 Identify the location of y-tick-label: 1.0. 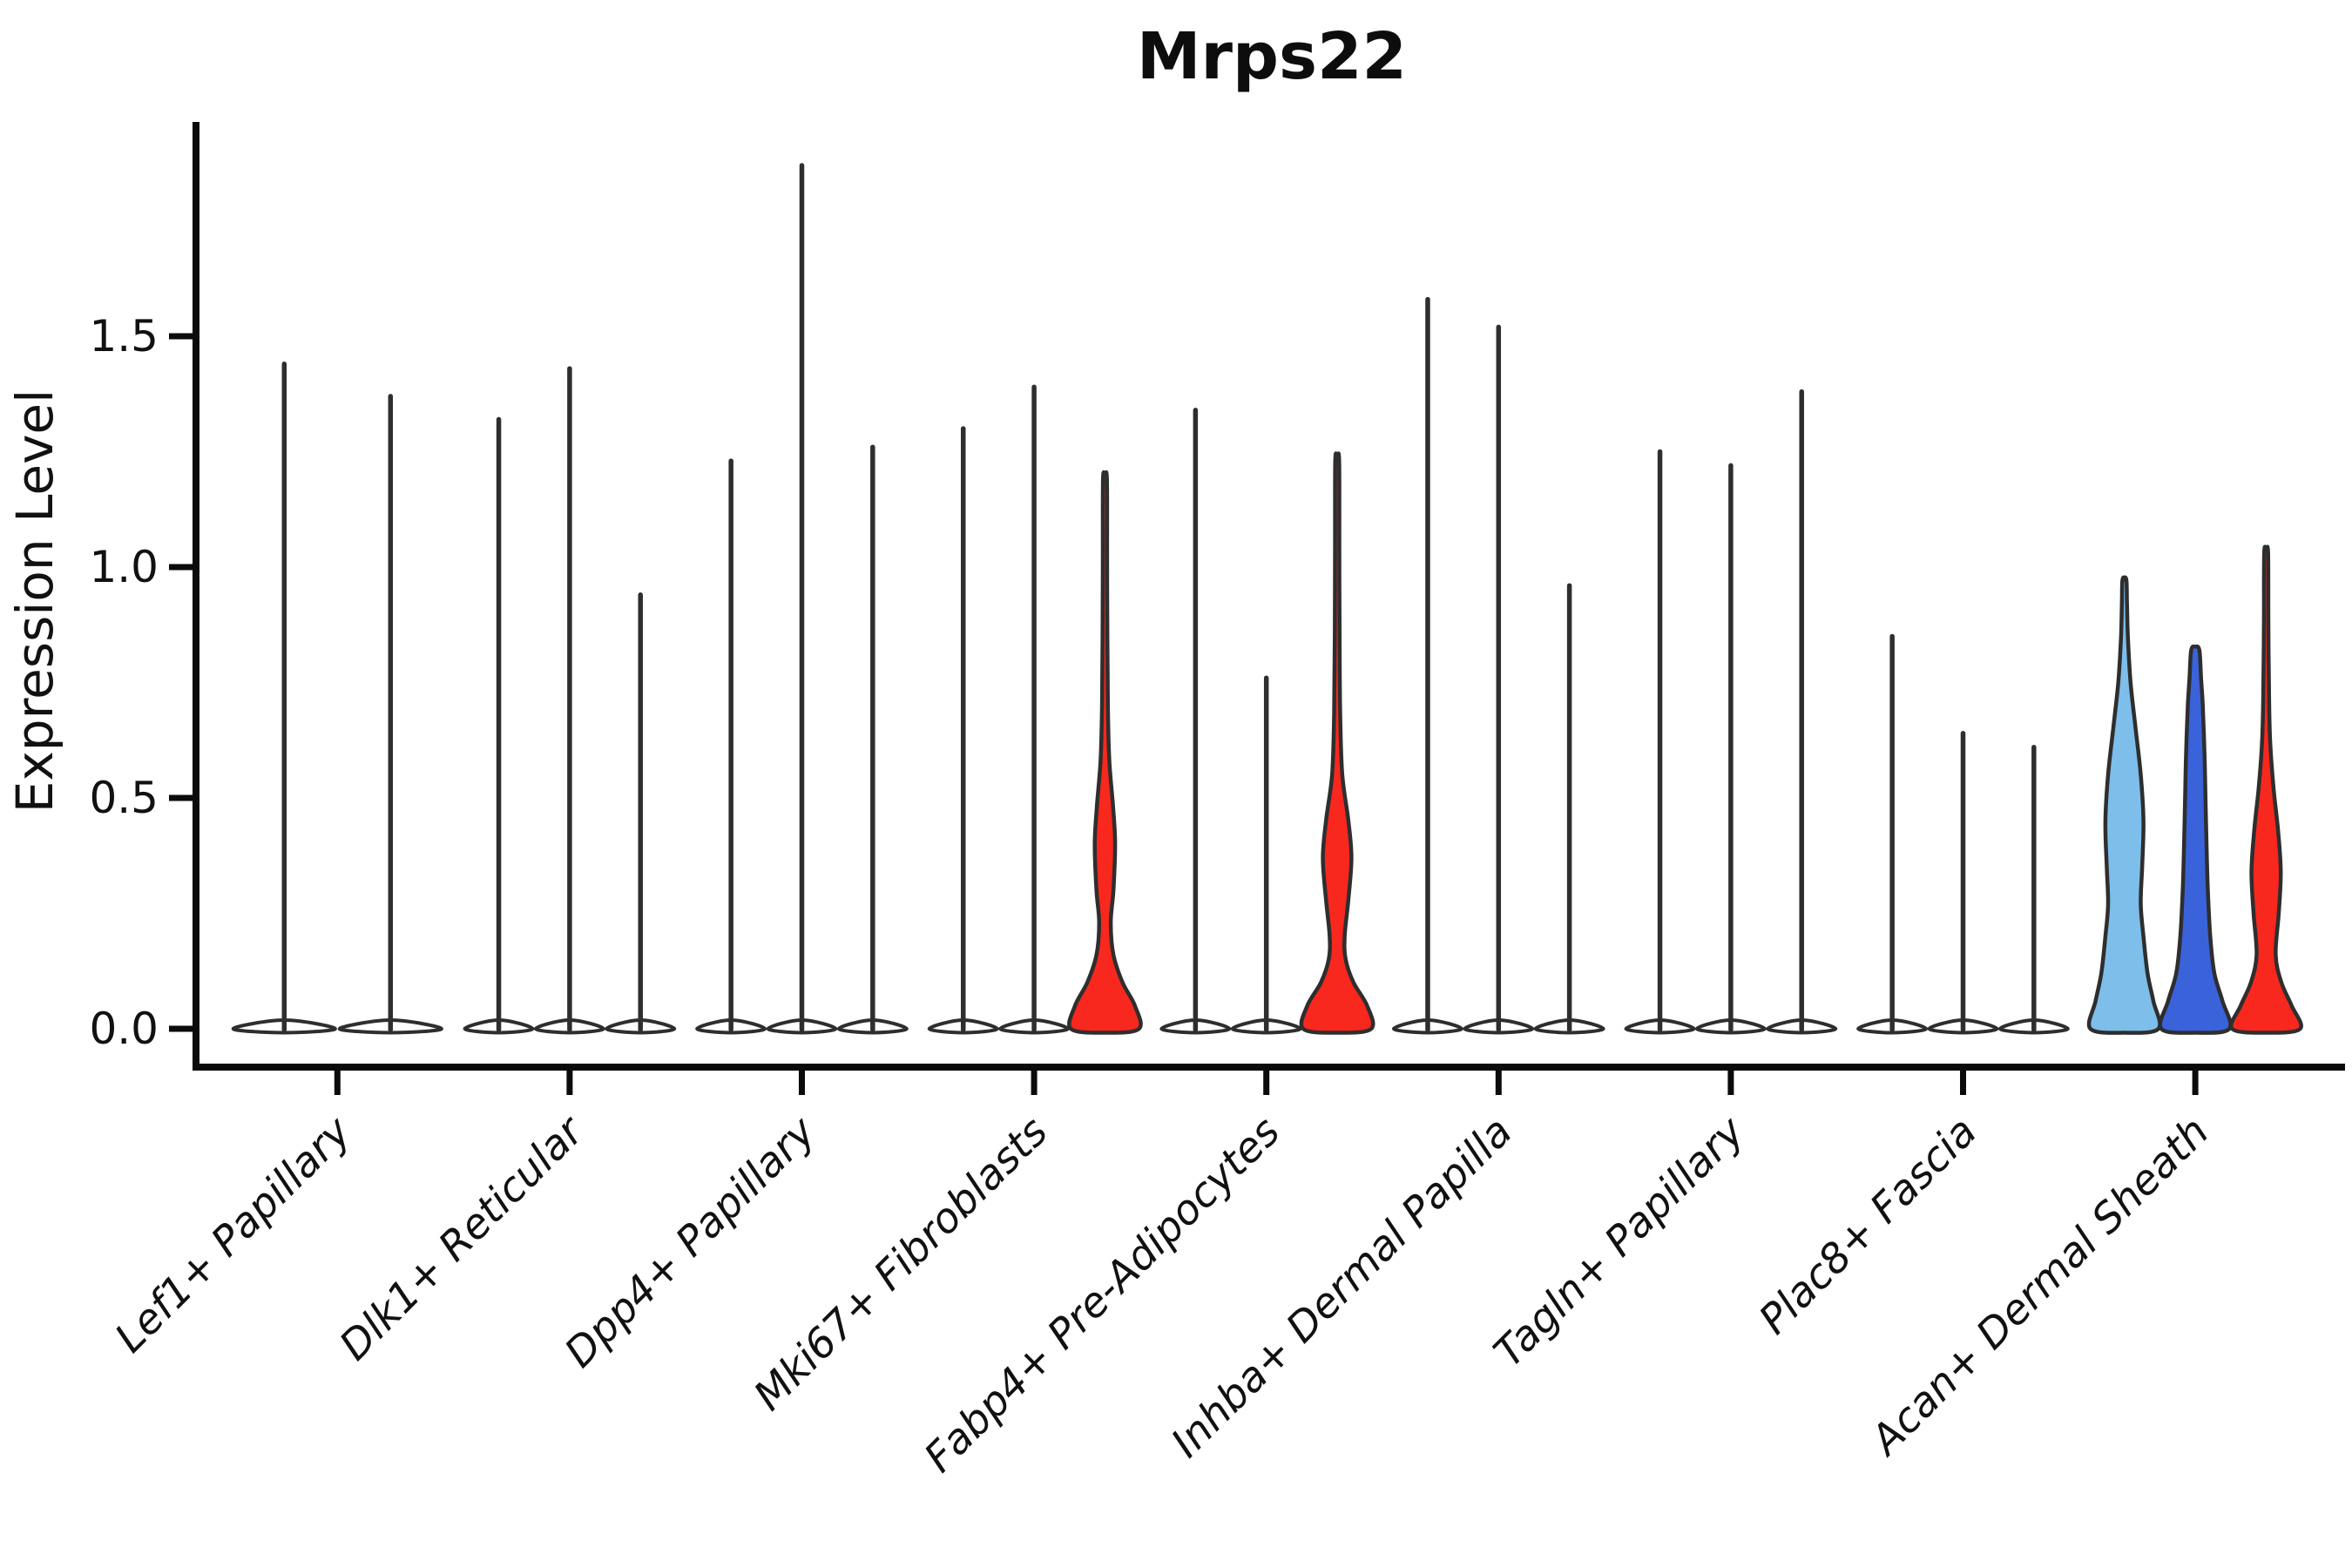
(124, 567).